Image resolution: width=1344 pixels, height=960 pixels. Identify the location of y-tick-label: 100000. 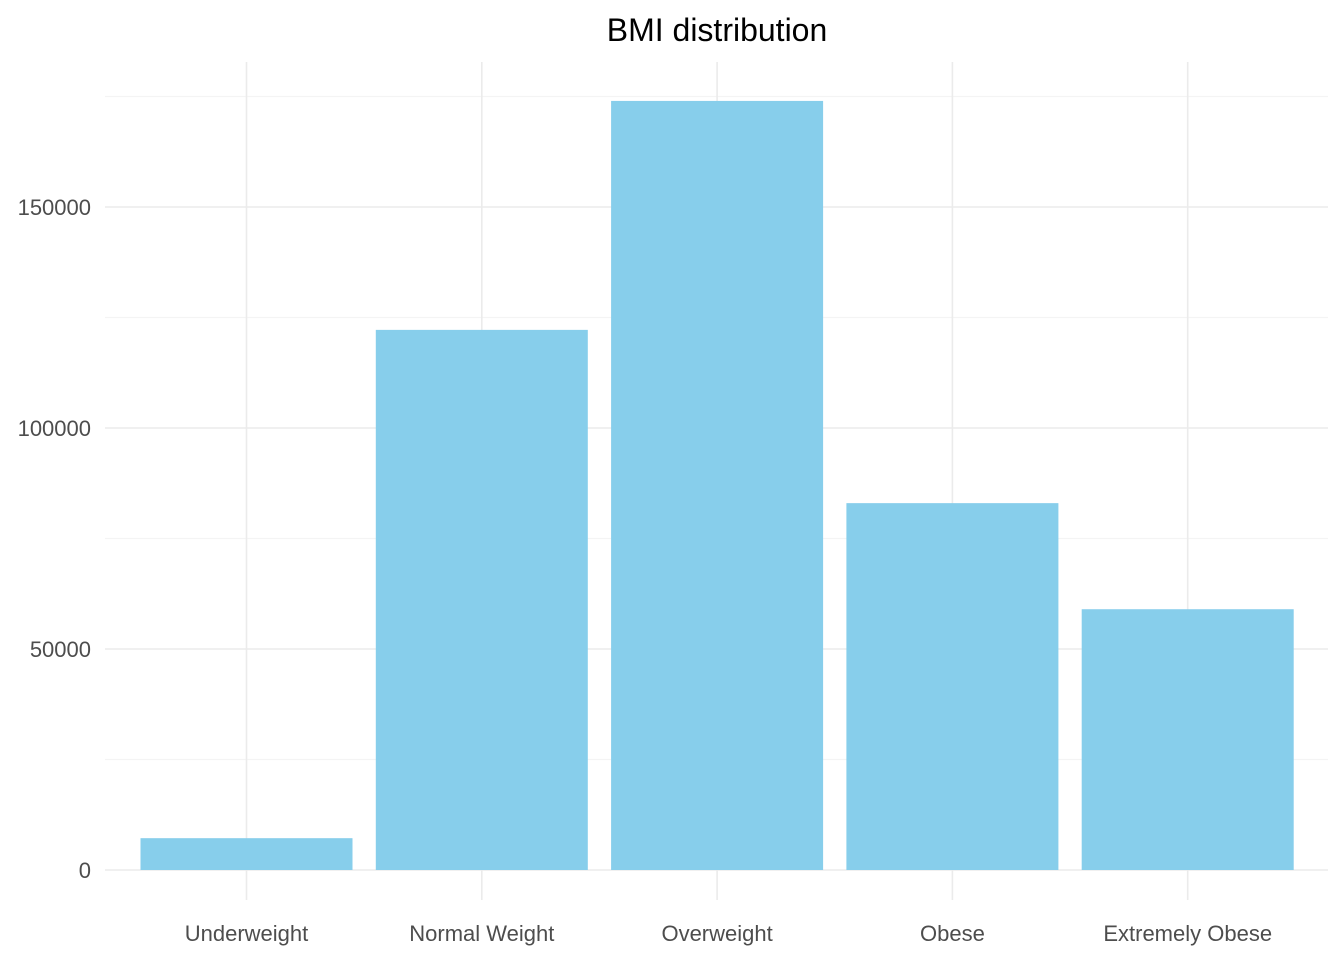
(54, 428).